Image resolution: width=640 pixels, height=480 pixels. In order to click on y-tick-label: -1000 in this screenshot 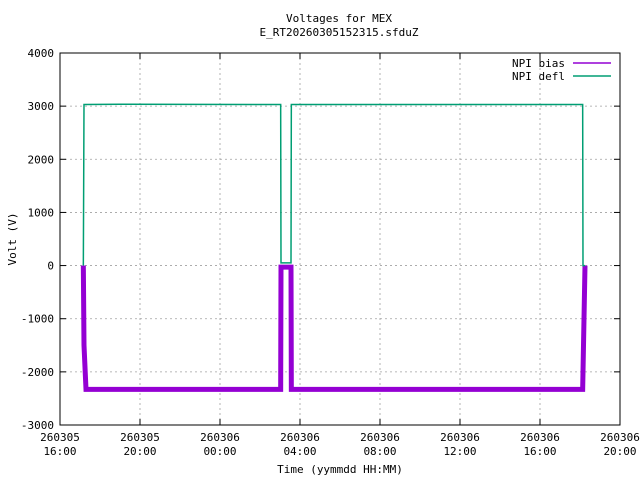, I will do `click(37, 319)`.